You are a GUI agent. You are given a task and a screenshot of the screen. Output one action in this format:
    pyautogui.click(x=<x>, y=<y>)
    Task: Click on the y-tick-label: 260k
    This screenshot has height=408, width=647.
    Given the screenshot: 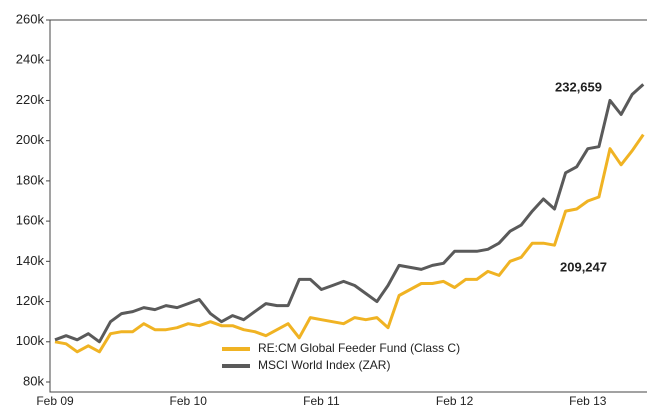 What is the action you would take?
    pyautogui.click(x=30, y=18)
    